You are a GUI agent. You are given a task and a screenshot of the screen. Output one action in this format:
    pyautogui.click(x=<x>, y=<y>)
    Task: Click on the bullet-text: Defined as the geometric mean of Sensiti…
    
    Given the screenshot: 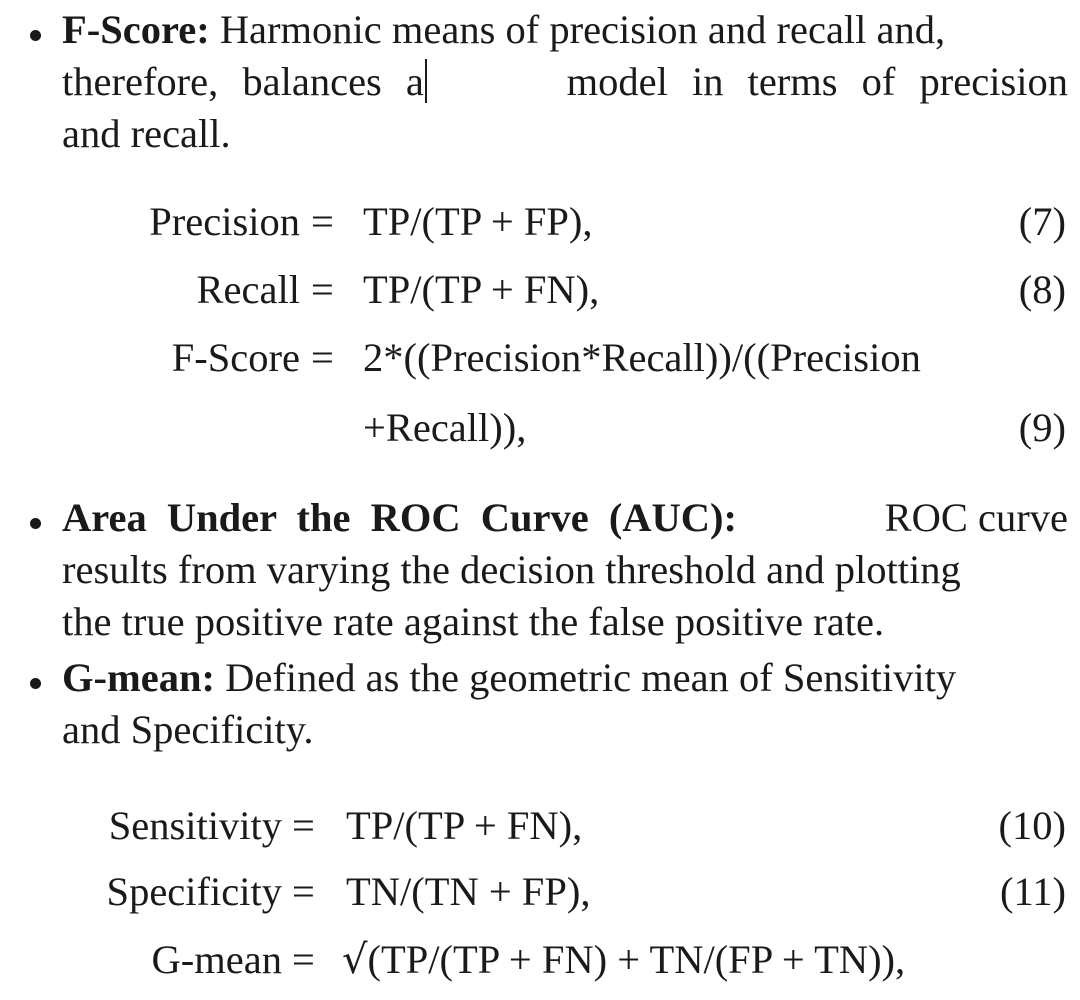 What is the action you would take?
    pyautogui.click(x=591, y=677)
    